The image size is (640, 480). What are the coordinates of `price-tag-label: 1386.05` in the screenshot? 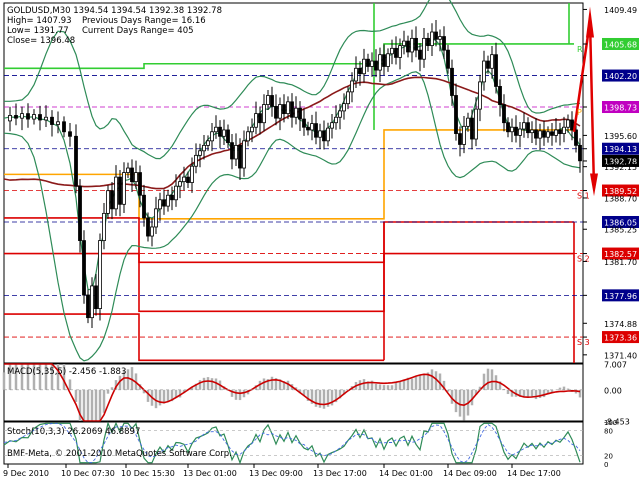 It's located at (620, 222).